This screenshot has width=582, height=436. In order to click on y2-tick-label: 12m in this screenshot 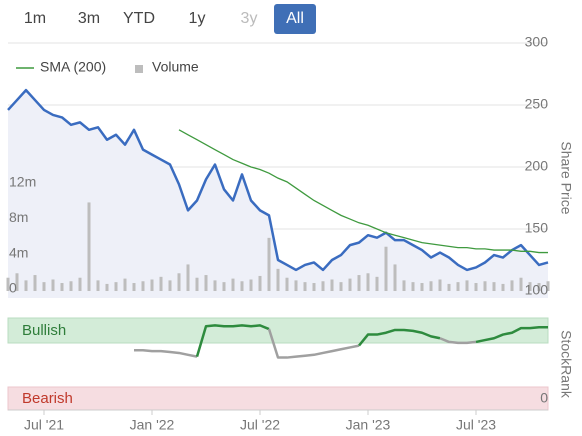, I will do `click(22, 181)`.